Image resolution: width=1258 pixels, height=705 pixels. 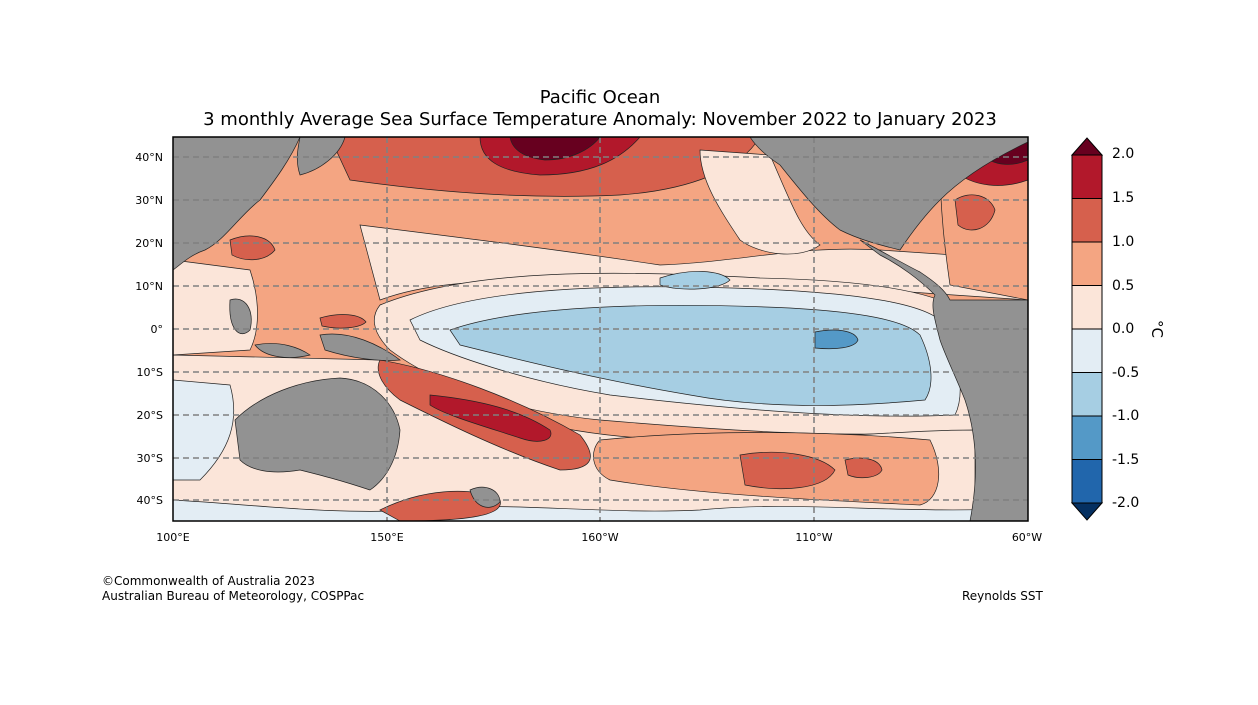 I want to click on warm-patch-western-pacific, so click(x=343, y=321).